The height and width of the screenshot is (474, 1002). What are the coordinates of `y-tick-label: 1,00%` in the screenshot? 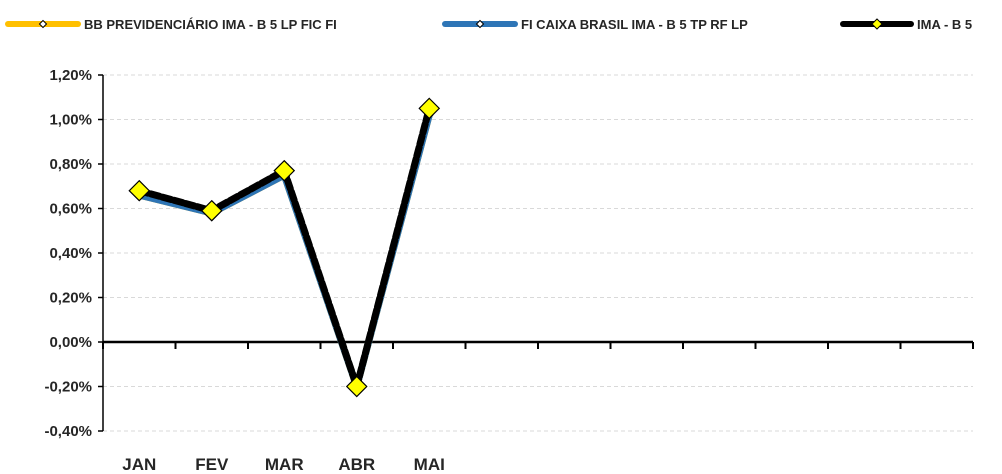 It's located at (70, 120).